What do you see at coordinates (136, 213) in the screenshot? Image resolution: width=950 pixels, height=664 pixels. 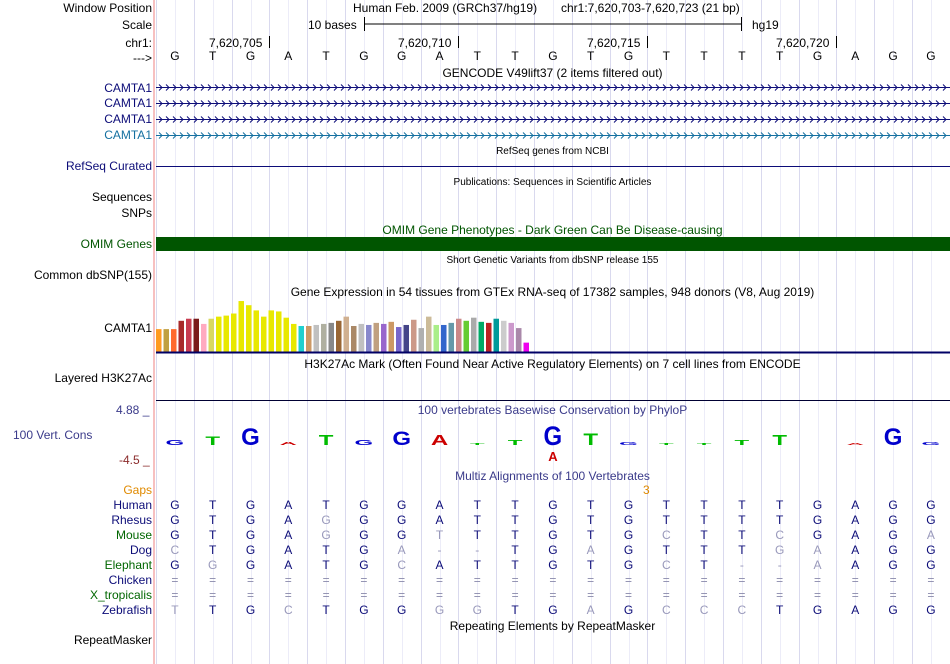 I see `publications-label-snps: SNPs` at bounding box center [136, 213].